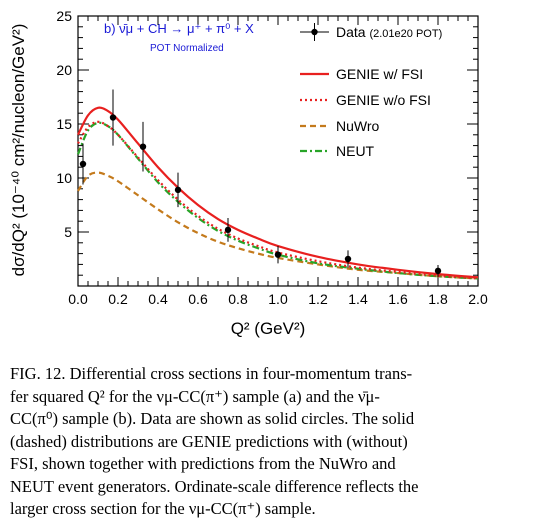 Image resolution: width=555 pixels, height=523 pixels. Describe the element at coordinates (179, 28) in the screenshot. I see `chart-title: b) ν̄μ + CH → μ⁺ + π⁰ + X` at that location.